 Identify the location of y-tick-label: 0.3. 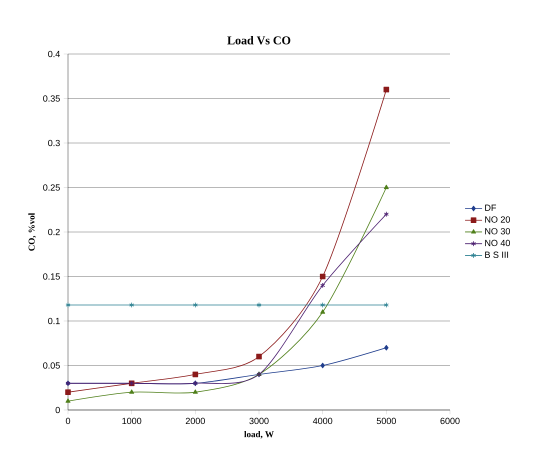
(54, 143).